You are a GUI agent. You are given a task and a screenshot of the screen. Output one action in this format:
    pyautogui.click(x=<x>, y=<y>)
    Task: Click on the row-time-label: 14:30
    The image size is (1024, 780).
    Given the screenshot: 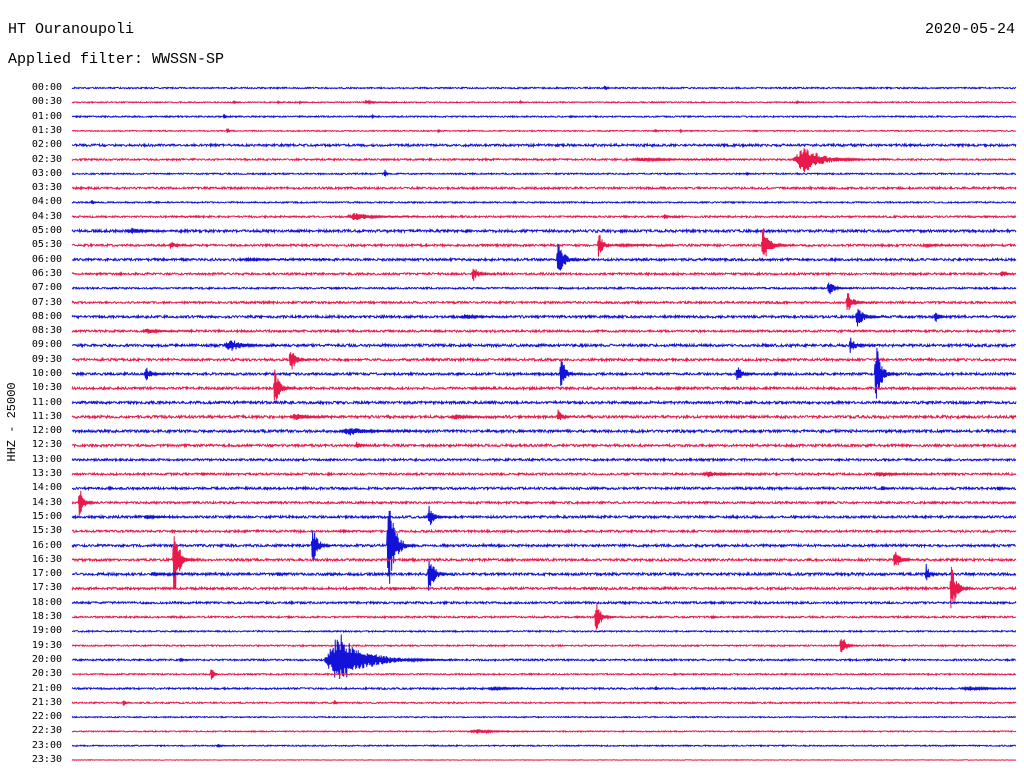 What is the action you would take?
    pyautogui.click(x=46, y=502)
    